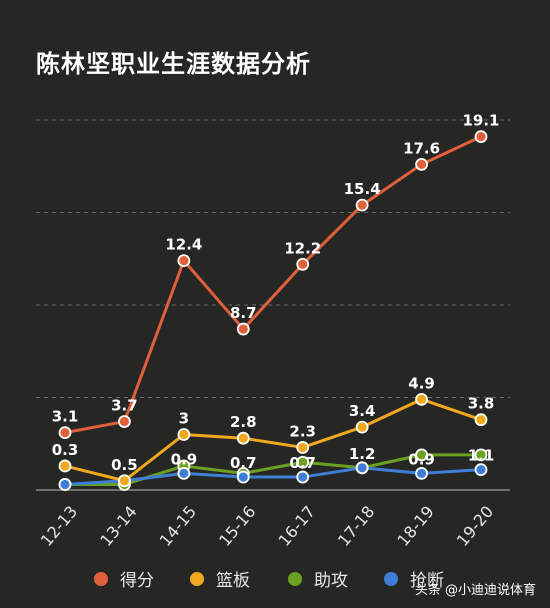  I want to click on legend-label: 抢断, so click(427, 581).